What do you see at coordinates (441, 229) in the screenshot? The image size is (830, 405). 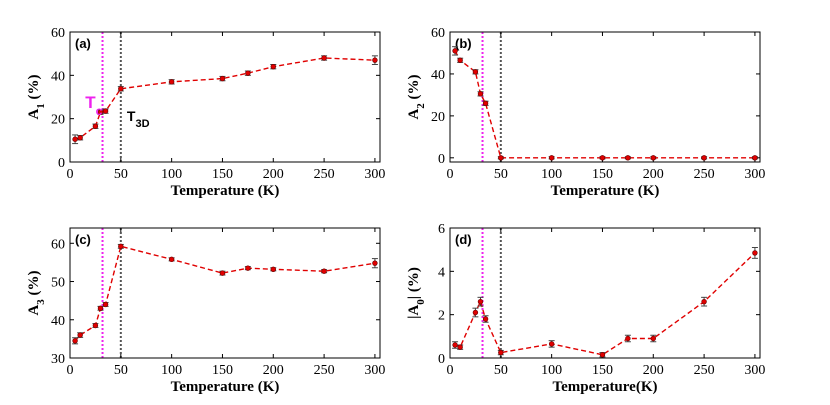 I see `y-tick-label: 6` at bounding box center [441, 229].